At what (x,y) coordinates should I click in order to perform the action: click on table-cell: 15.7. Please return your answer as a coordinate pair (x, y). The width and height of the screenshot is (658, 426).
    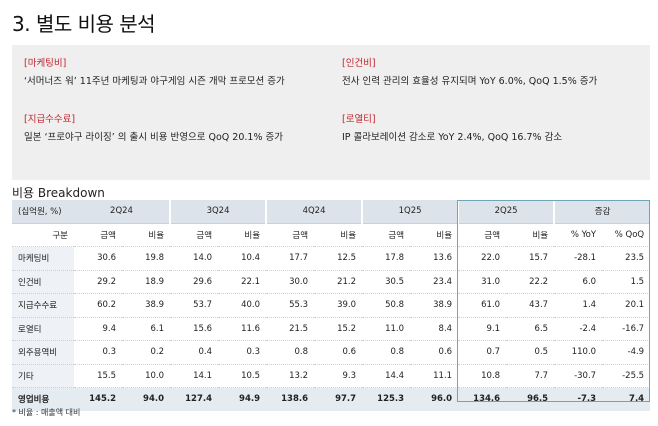
    Looking at the image, I should click on (530, 258).